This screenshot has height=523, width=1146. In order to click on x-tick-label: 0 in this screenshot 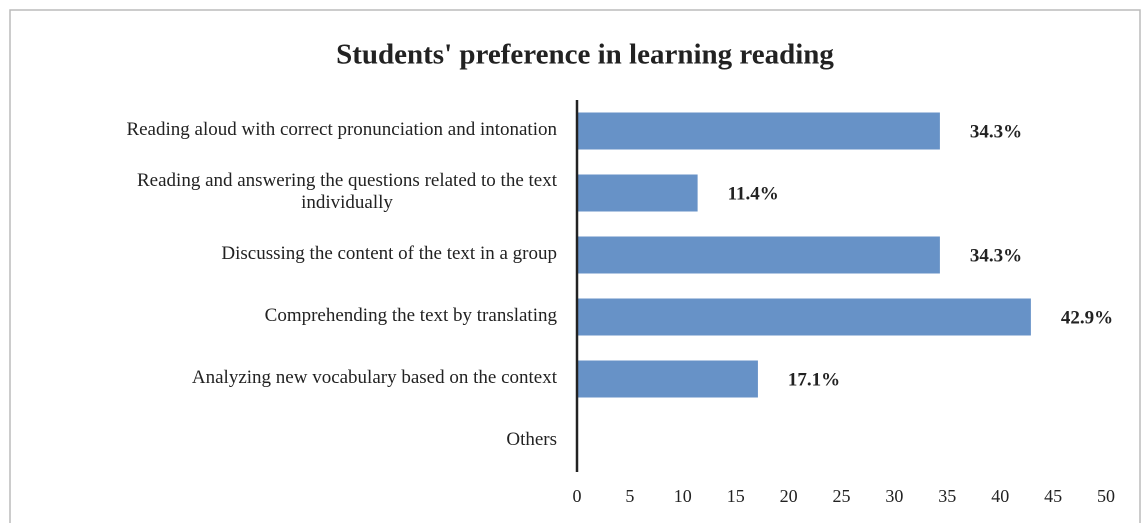, I will do `click(577, 496)`.